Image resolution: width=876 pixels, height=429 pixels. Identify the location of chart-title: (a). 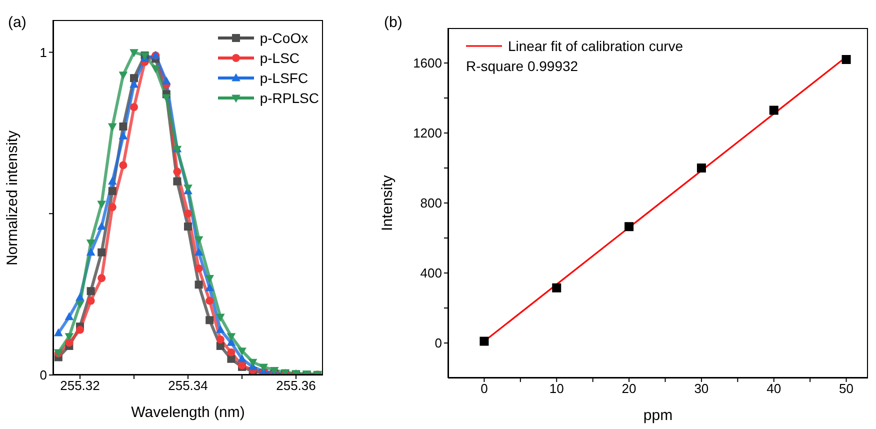
(17, 22).